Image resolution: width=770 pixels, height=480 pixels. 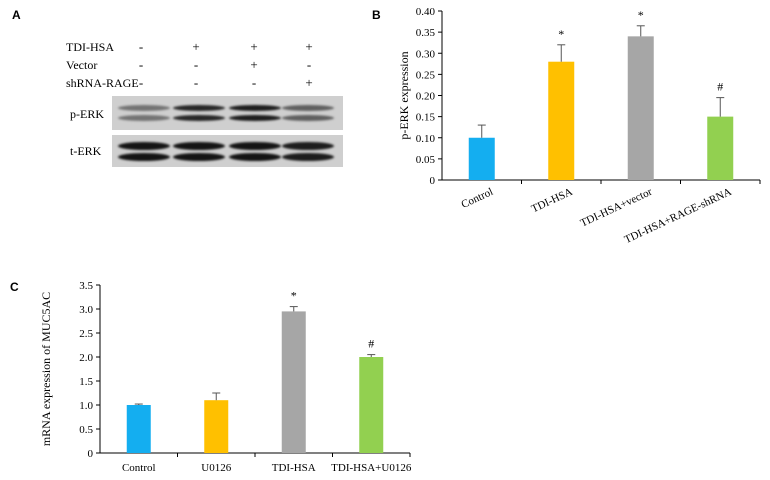 I want to click on p-erk-blot, so click(x=227, y=113).